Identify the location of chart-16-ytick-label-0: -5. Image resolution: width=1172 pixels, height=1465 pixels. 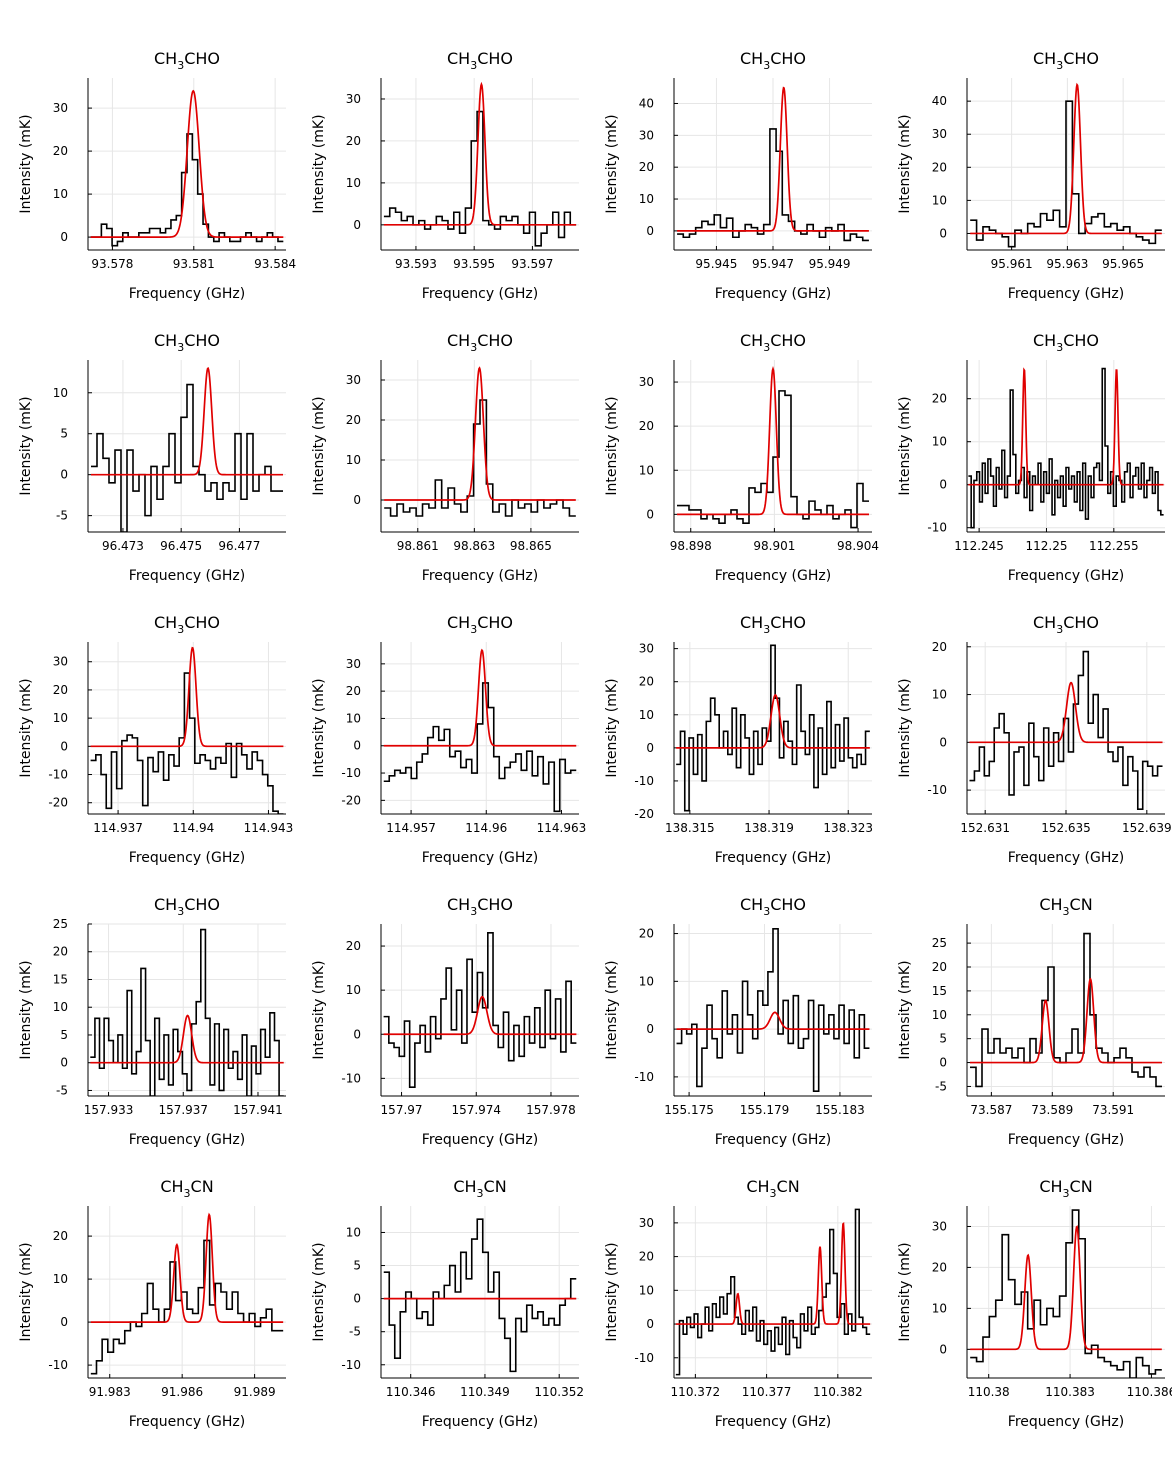
(941, 1086).